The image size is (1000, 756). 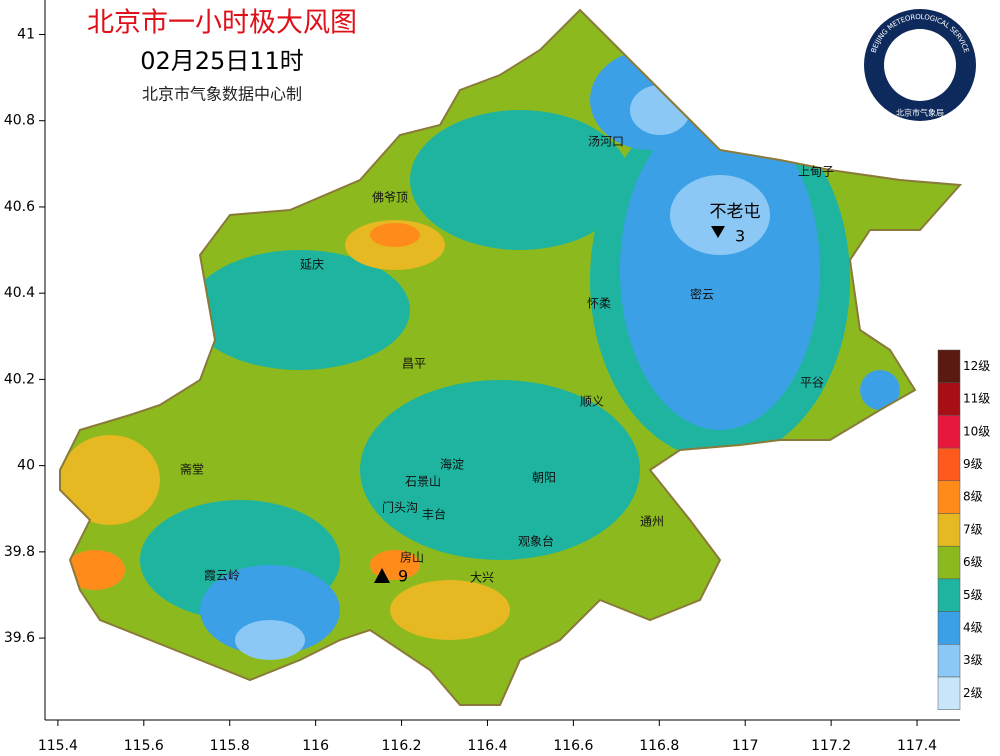 What do you see at coordinates (19, 121) in the screenshot?
I see `y-tick-label: 40.8` at bounding box center [19, 121].